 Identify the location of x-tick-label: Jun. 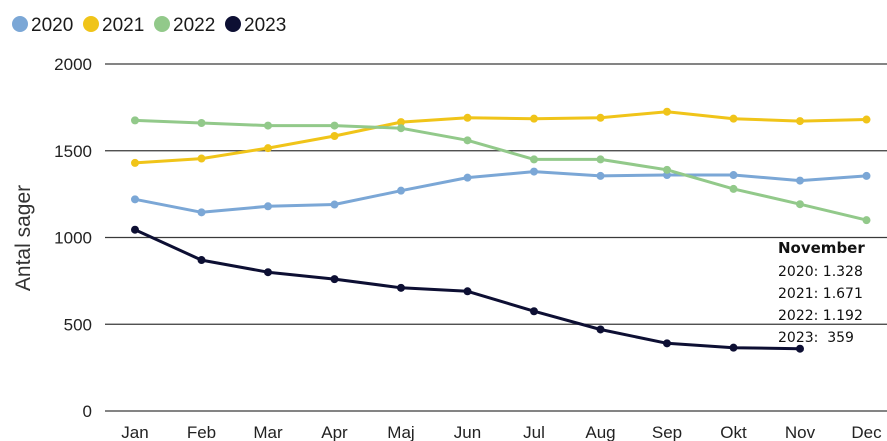
(467, 432).